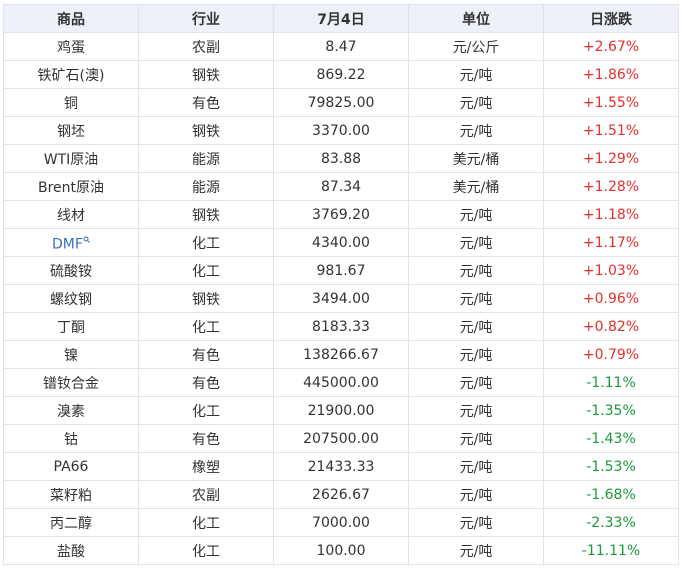 The height and width of the screenshot is (573, 682). I want to click on table-cell: 2626.67, so click(341, 494).